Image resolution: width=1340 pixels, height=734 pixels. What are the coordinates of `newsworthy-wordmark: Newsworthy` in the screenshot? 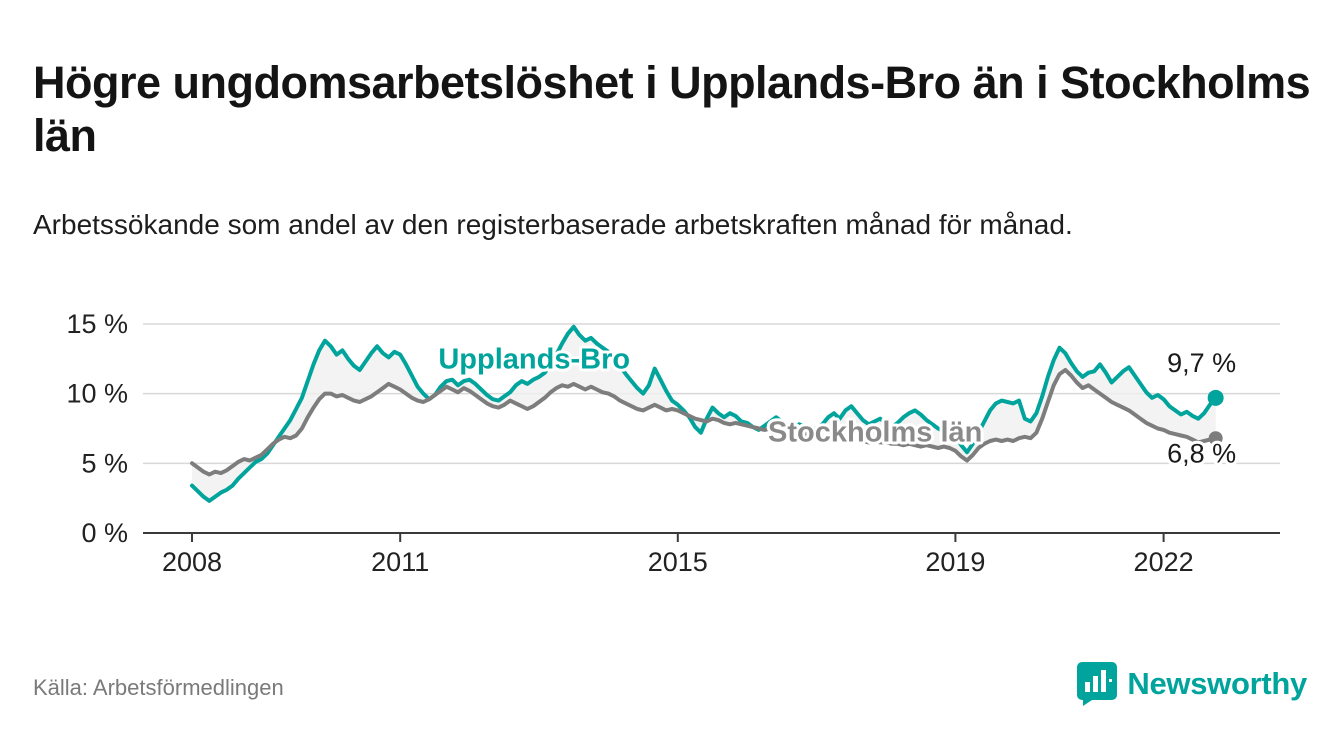 It's located at (1217, 683).